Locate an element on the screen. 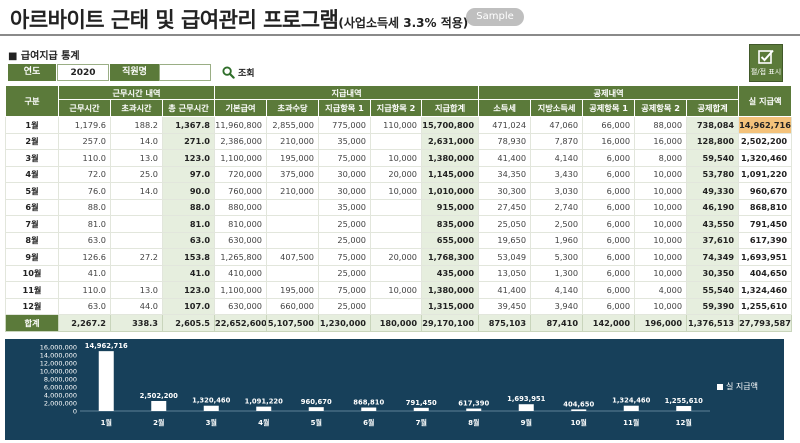  pay-item-1-cell: 775,000 is located at coordinates (345, 125).